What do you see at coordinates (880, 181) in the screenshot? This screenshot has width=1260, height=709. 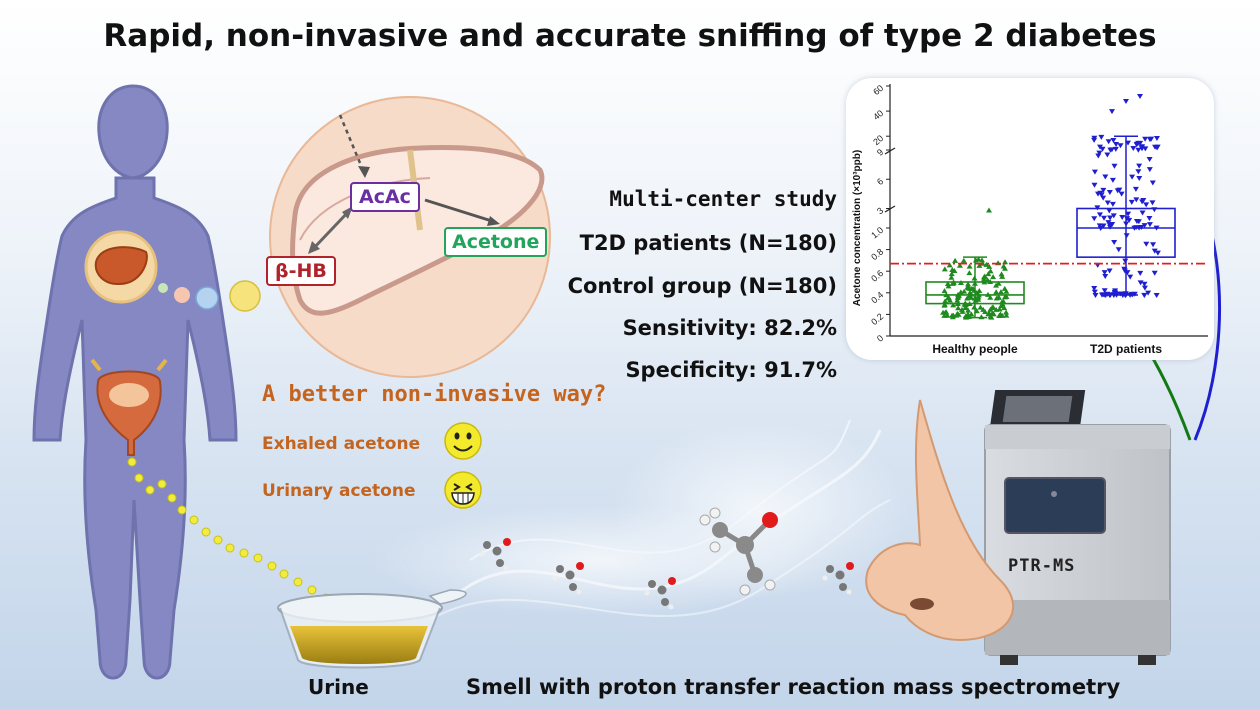 I see `y-tick-label: 6` at bounding box center [880, 181].